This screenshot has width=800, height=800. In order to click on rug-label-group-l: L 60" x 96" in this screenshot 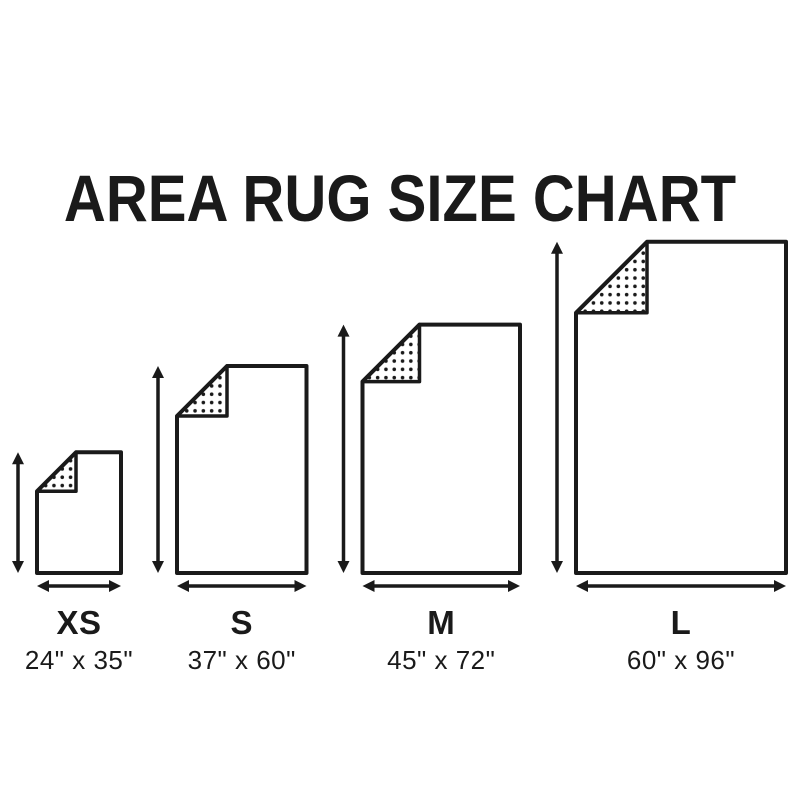, I will do `click(681, 639)`.